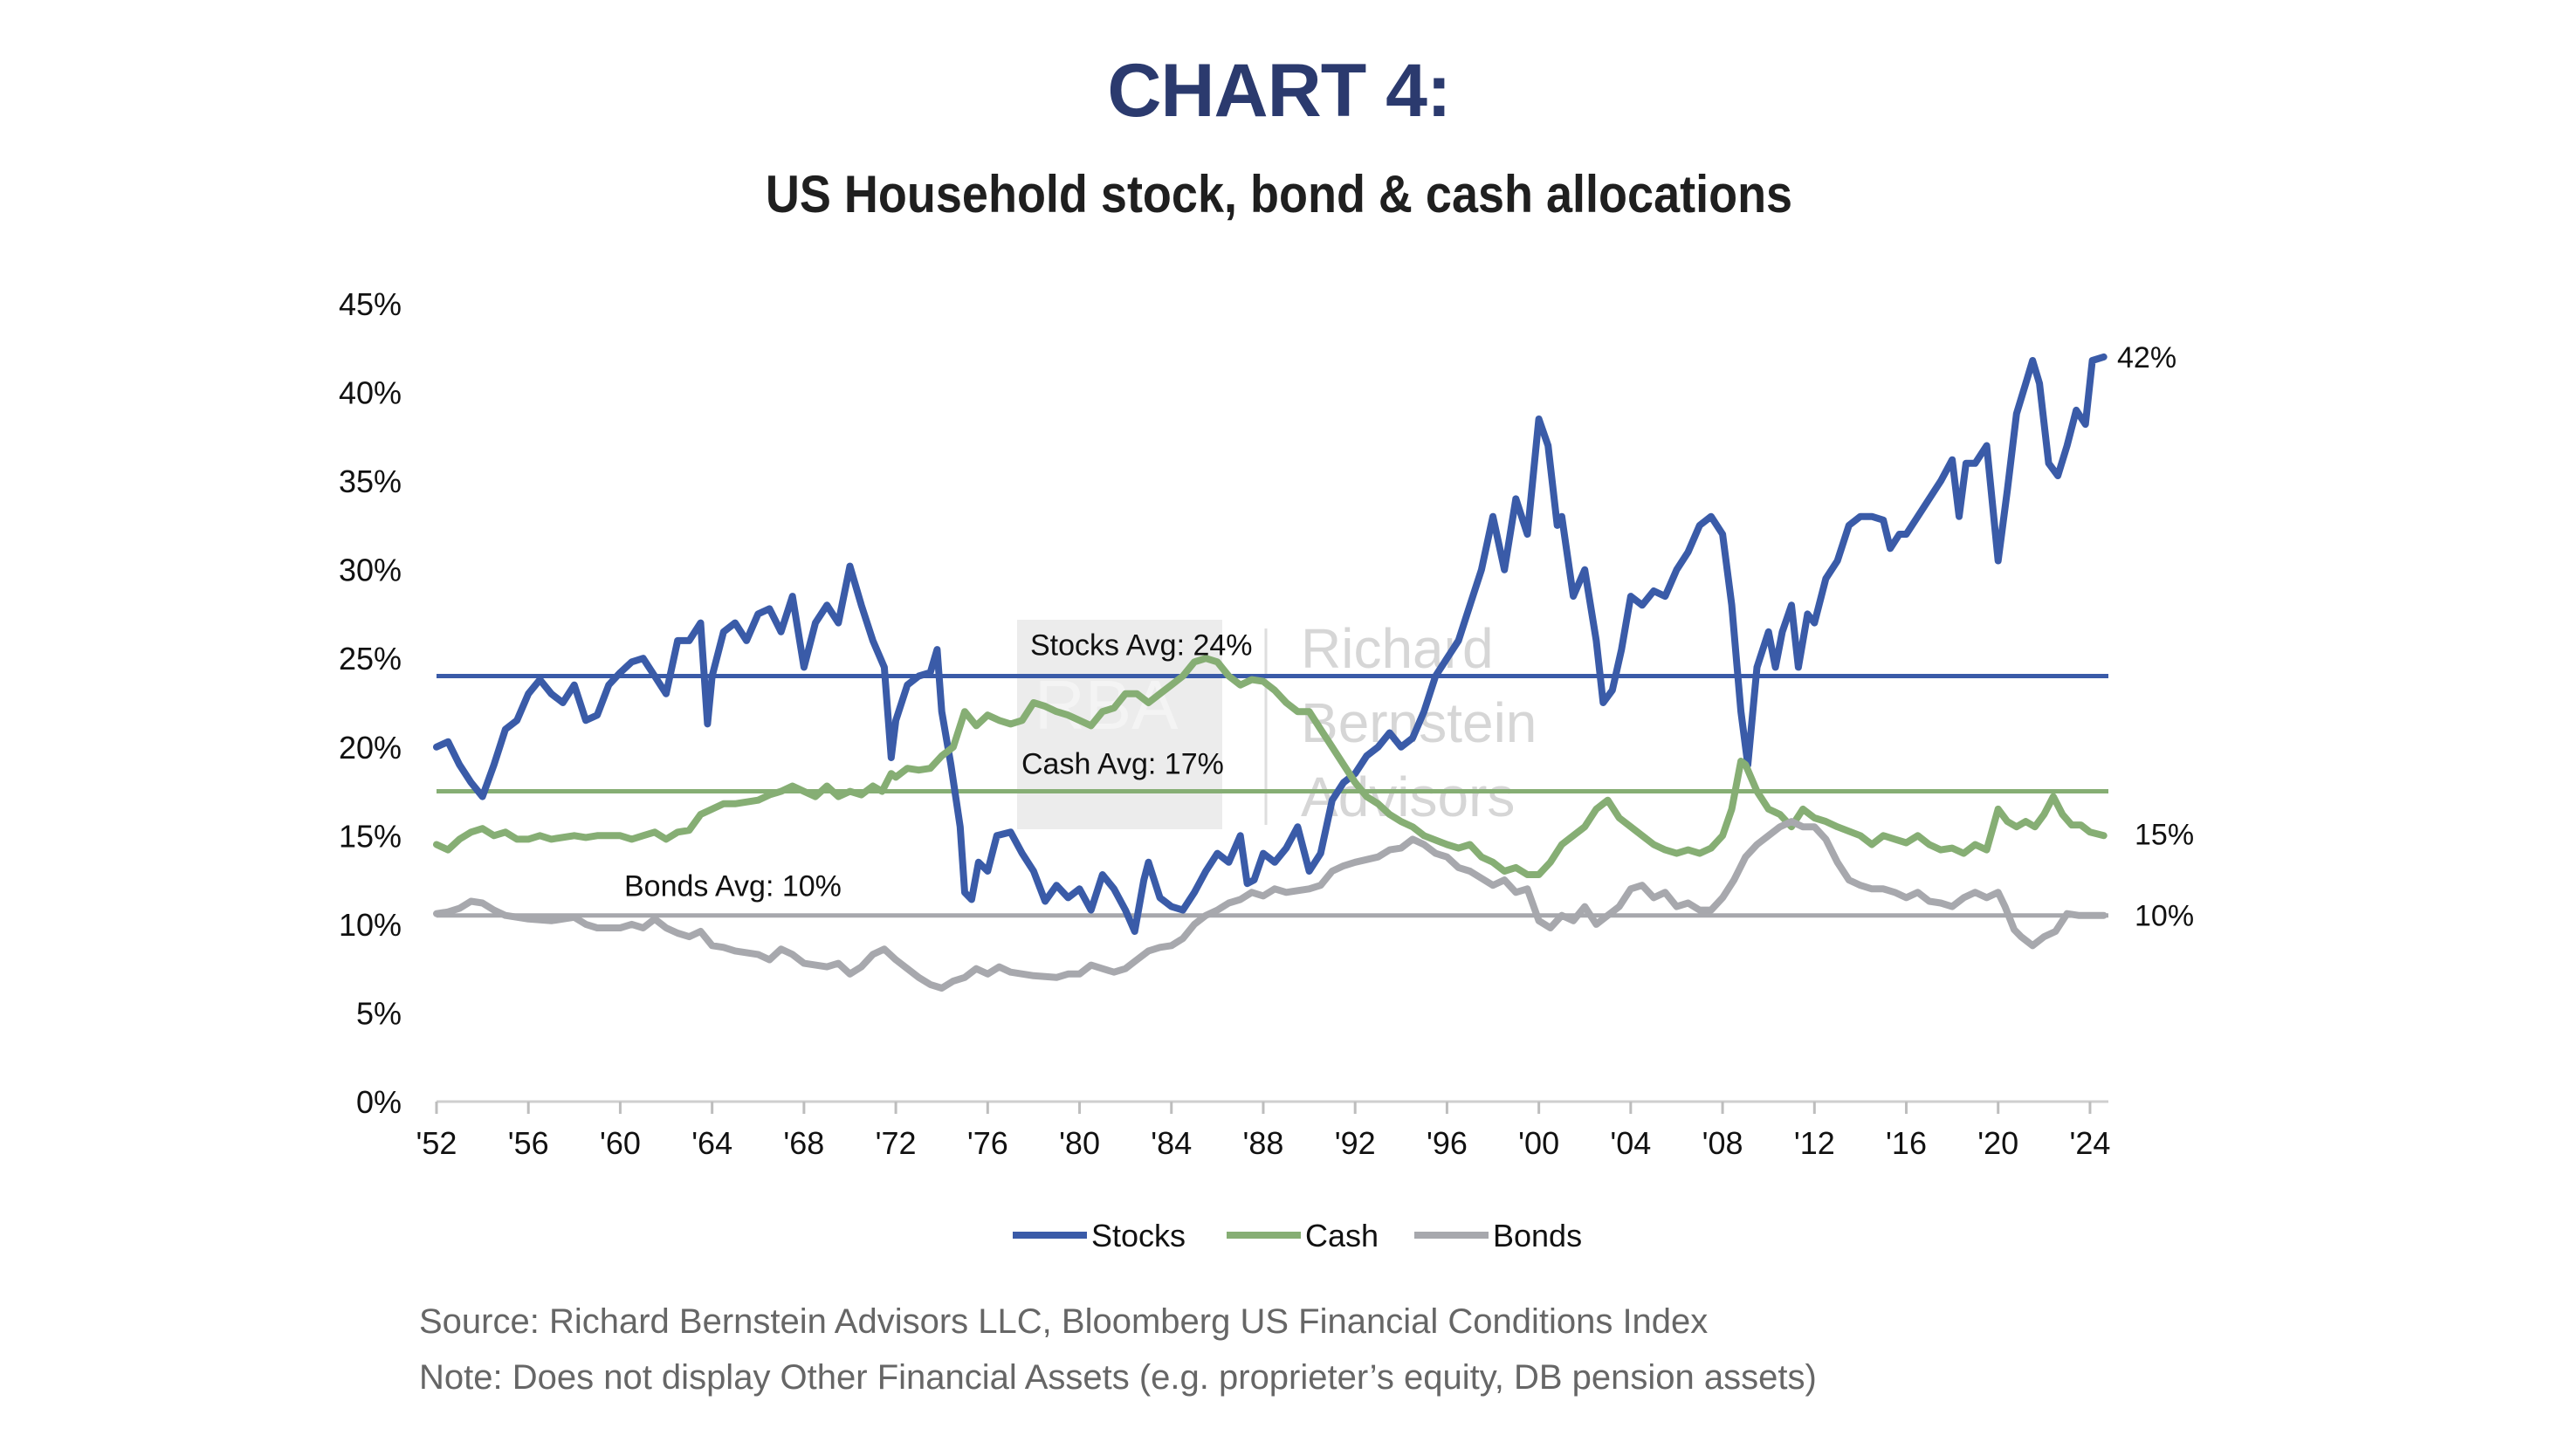 The image size is (2558, 1456). What do you see at coordinates (1537, 1235) in the screenshot?
I see `legend-bonds-label: Bonds` at bounding box center [1537, 1235].